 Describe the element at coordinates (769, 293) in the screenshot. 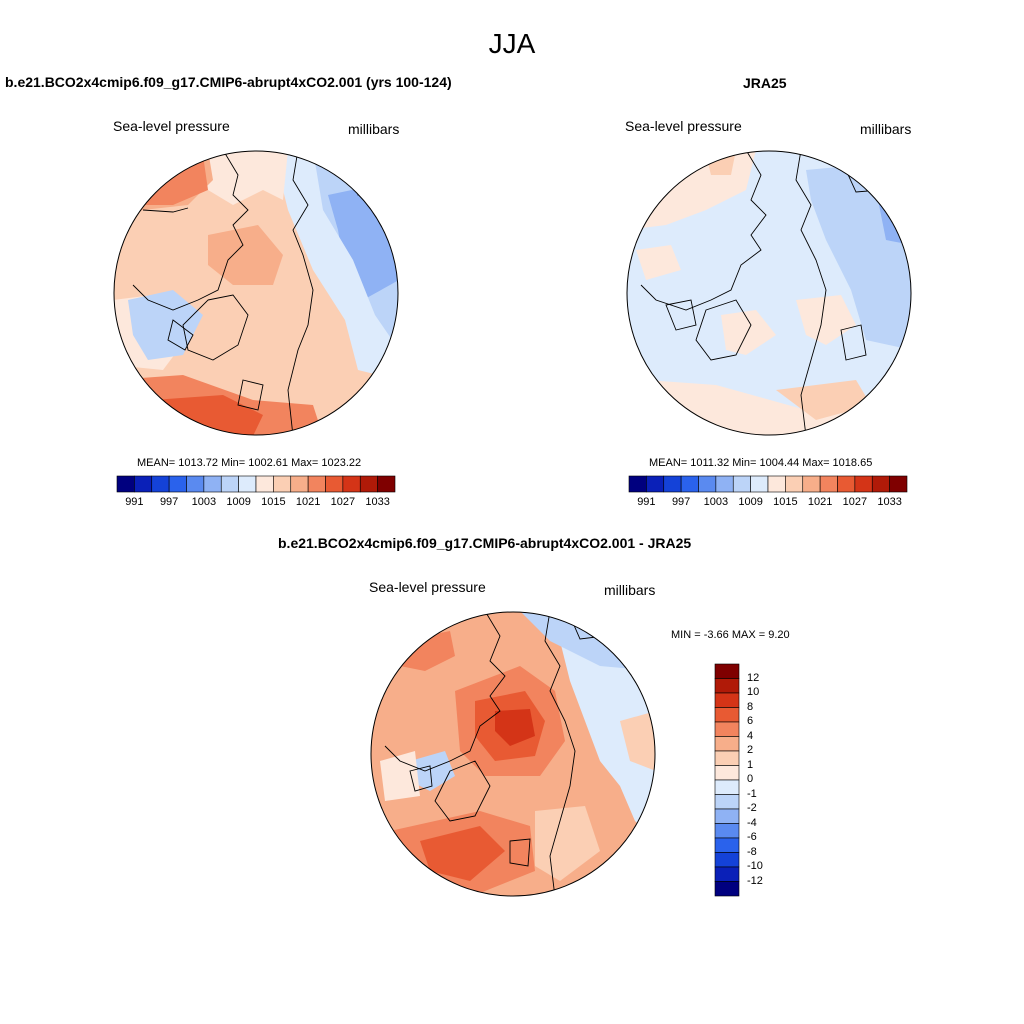

I see `panel2-polar-map` at that location.